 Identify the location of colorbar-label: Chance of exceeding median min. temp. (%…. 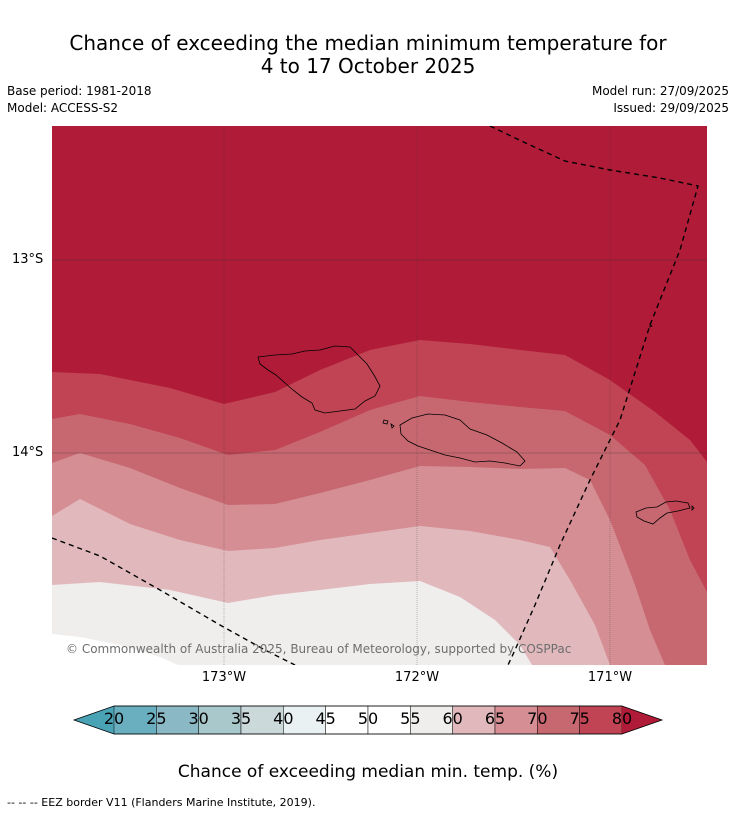
(368, 772).